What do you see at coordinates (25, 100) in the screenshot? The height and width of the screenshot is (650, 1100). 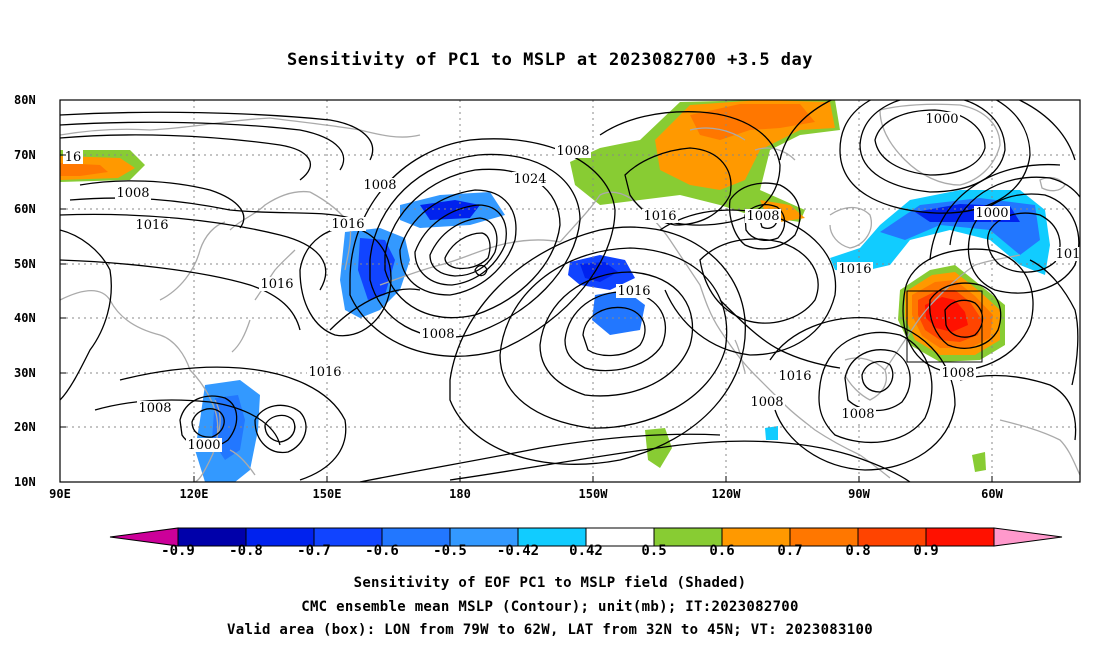 I see `lat-label-80n: 80N` at bounding box center [25, 100].